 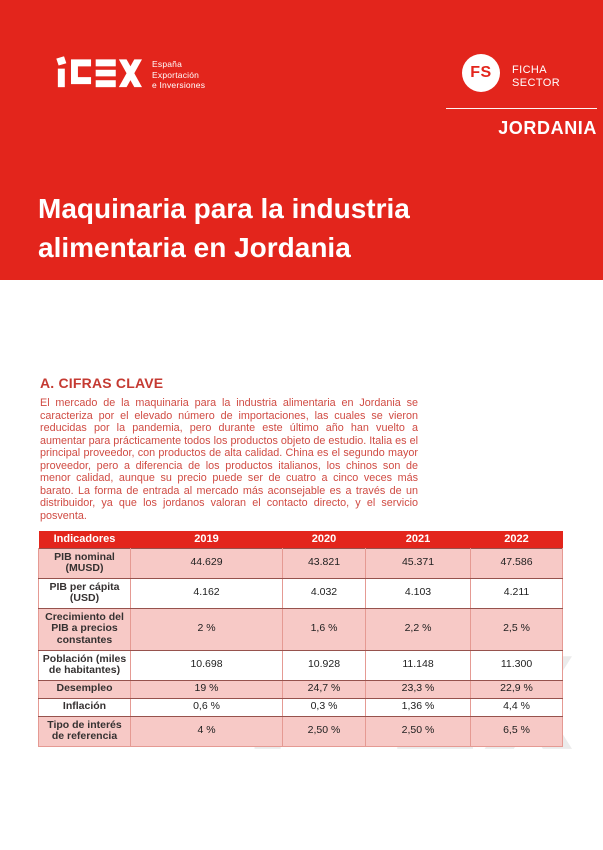 I want to click on value-cell: 0,3 %, so click(x=324, y=707).